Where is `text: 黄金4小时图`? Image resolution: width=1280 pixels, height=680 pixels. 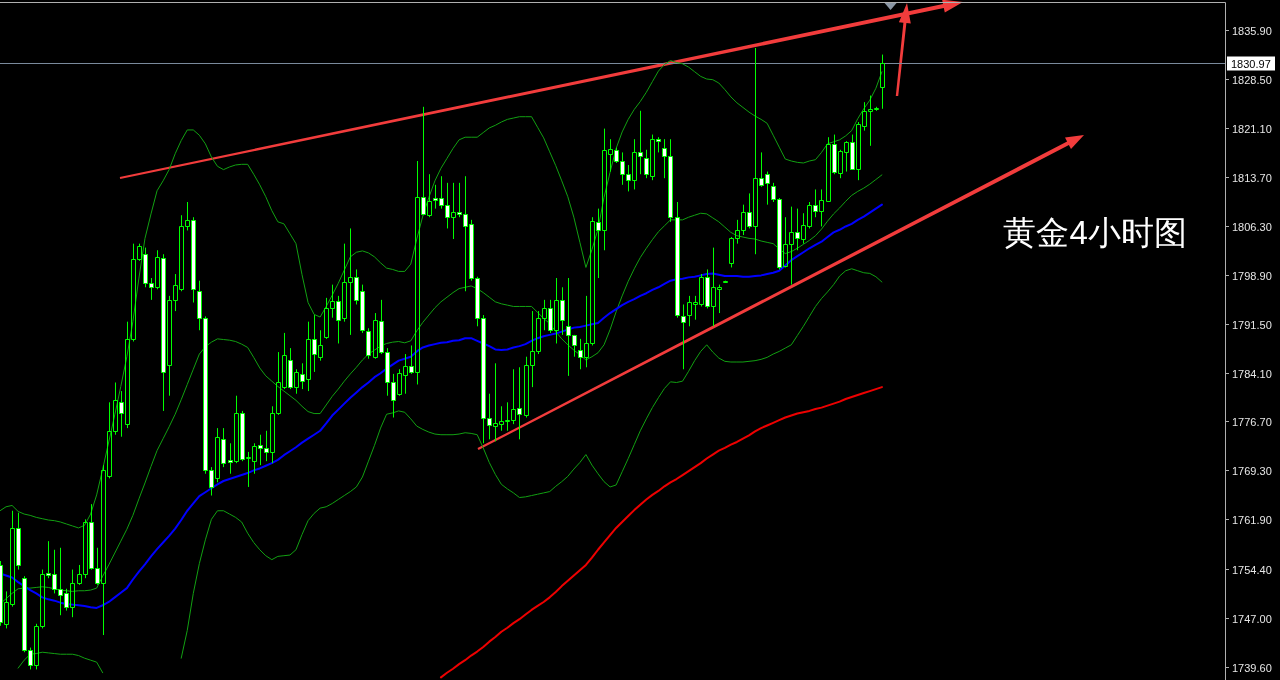
text: 黄金4小时图 is located at coordinates (1095, 232).